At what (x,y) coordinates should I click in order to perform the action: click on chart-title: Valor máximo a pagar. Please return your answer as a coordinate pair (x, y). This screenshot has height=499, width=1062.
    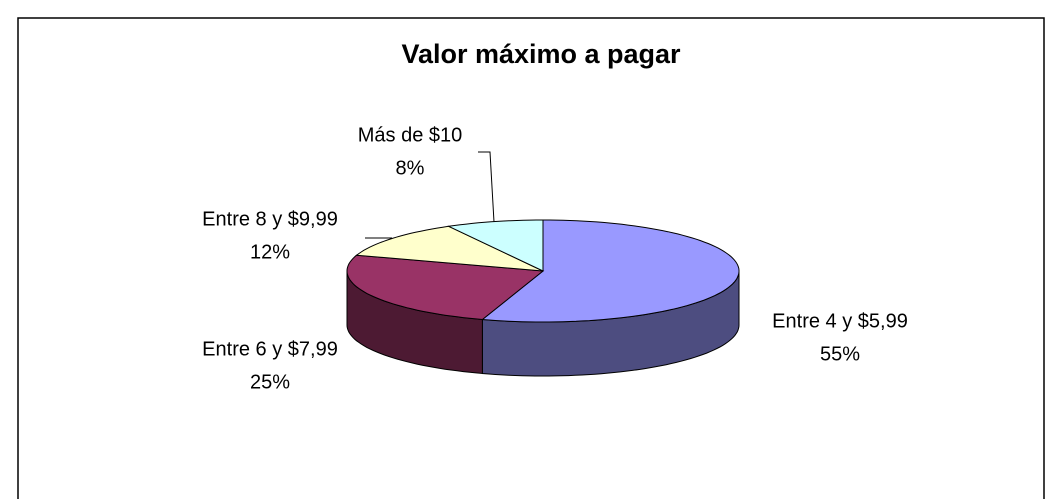
    Looking at the image, I should click on (541, 54).